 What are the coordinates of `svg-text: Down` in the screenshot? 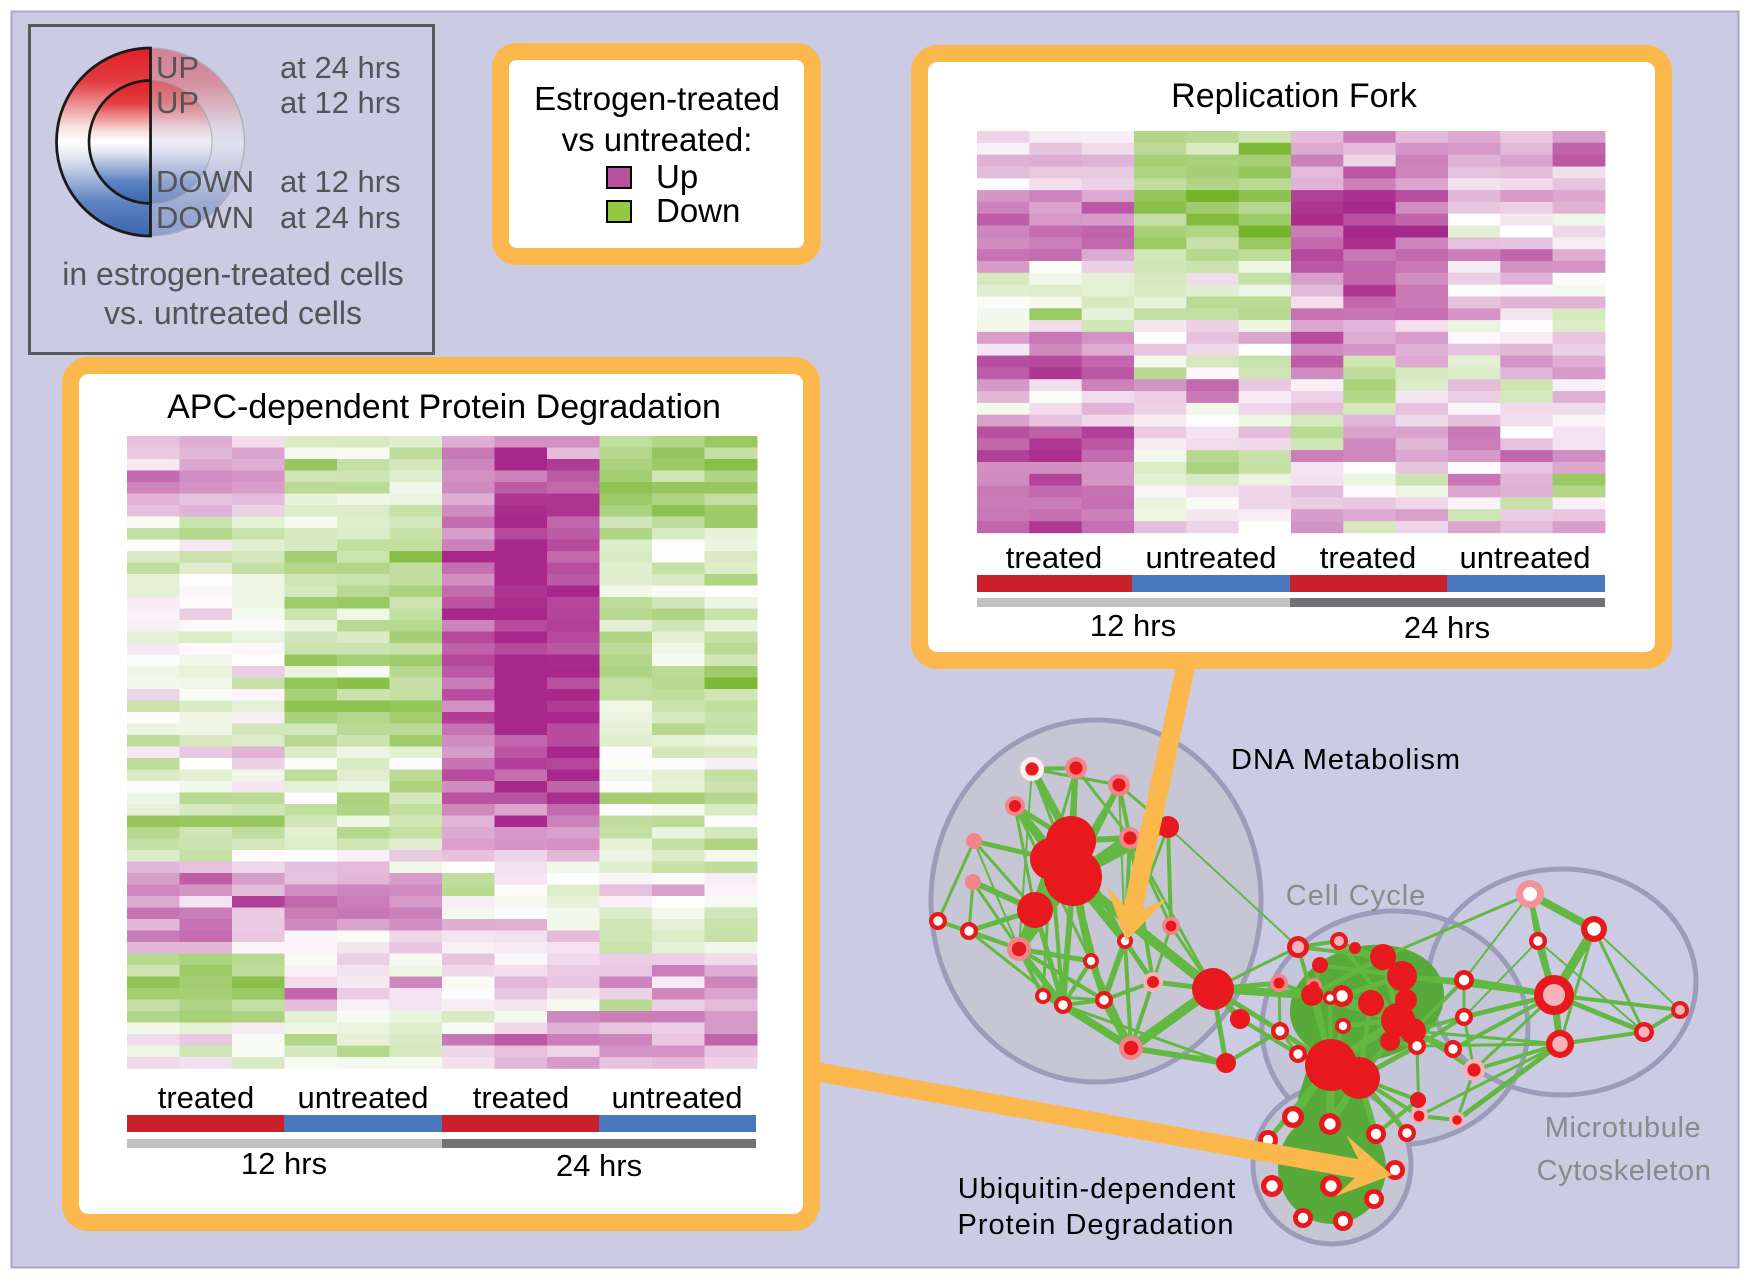 It's located at (698, 210).